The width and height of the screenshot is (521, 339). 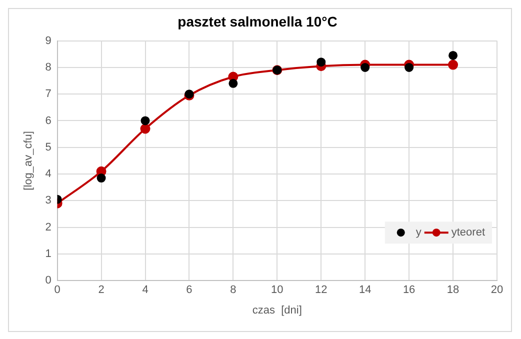 What do you see at coordinates (321, 290) in the screenshot?
I see `x-tick-label: 12` at bounding box center [321, 290].